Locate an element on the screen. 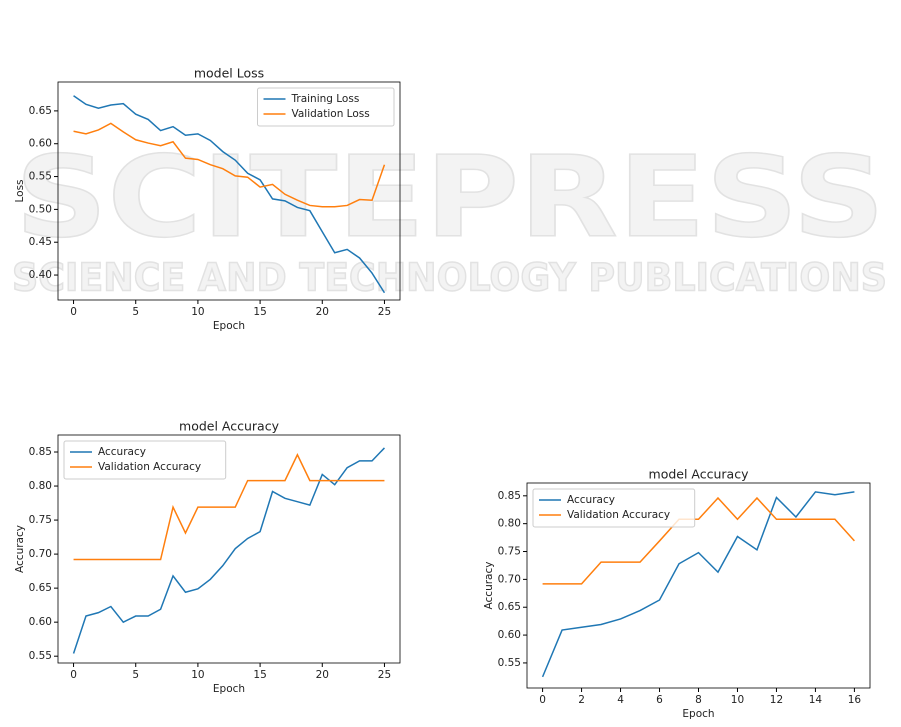 The width and height of the screenshot is (901, 727). chart-title: model Loss is located at coordinates (229, 73).